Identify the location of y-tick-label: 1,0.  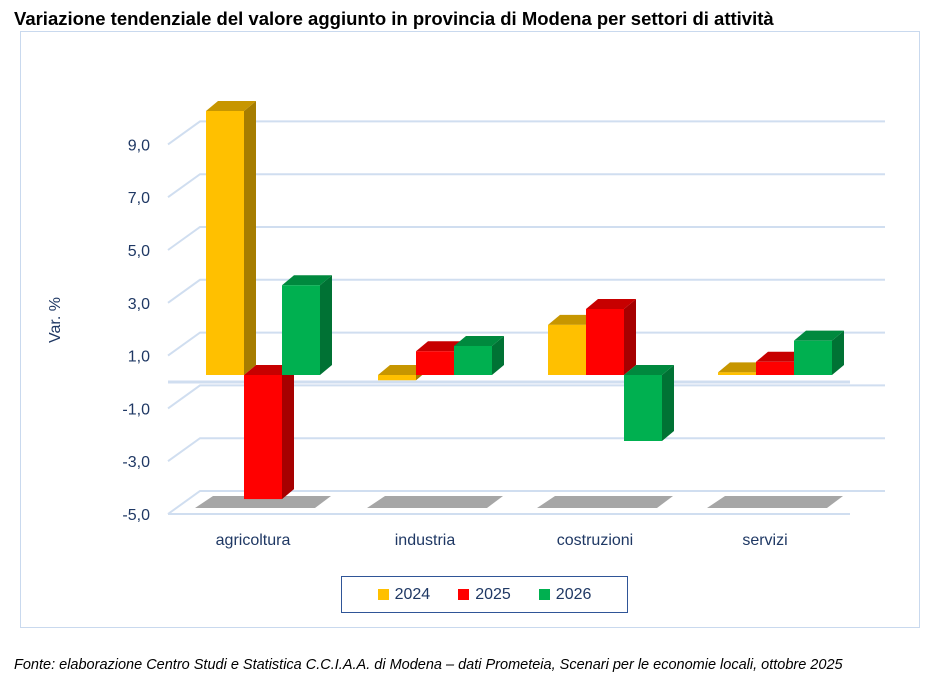
(139, 357).